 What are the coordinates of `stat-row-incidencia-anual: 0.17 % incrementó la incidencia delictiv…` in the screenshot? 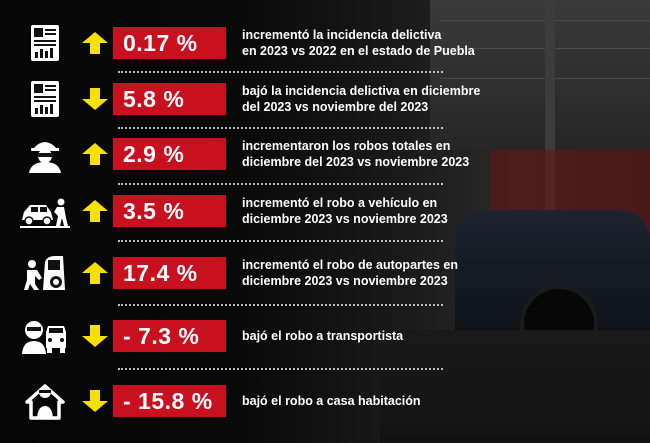 It's located at (325, 43).